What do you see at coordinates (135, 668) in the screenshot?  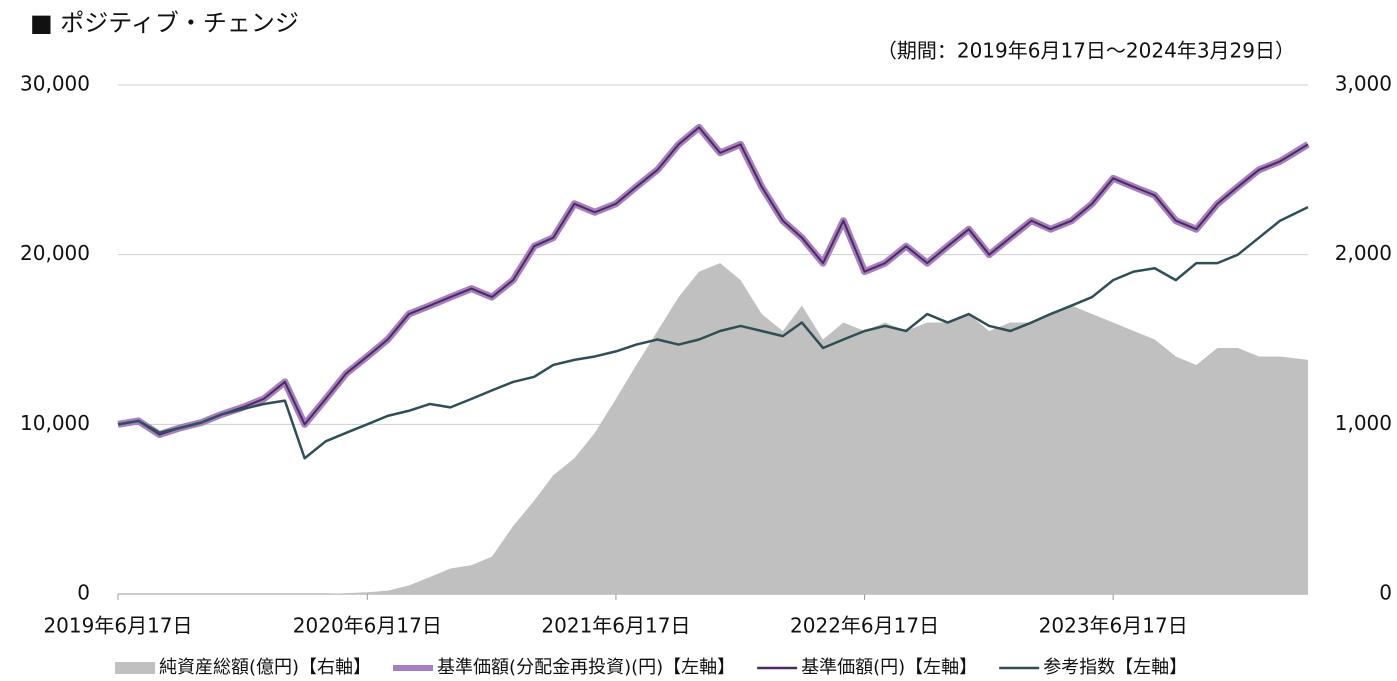 I see `legend-swatch` at bounding box center [135, 668].